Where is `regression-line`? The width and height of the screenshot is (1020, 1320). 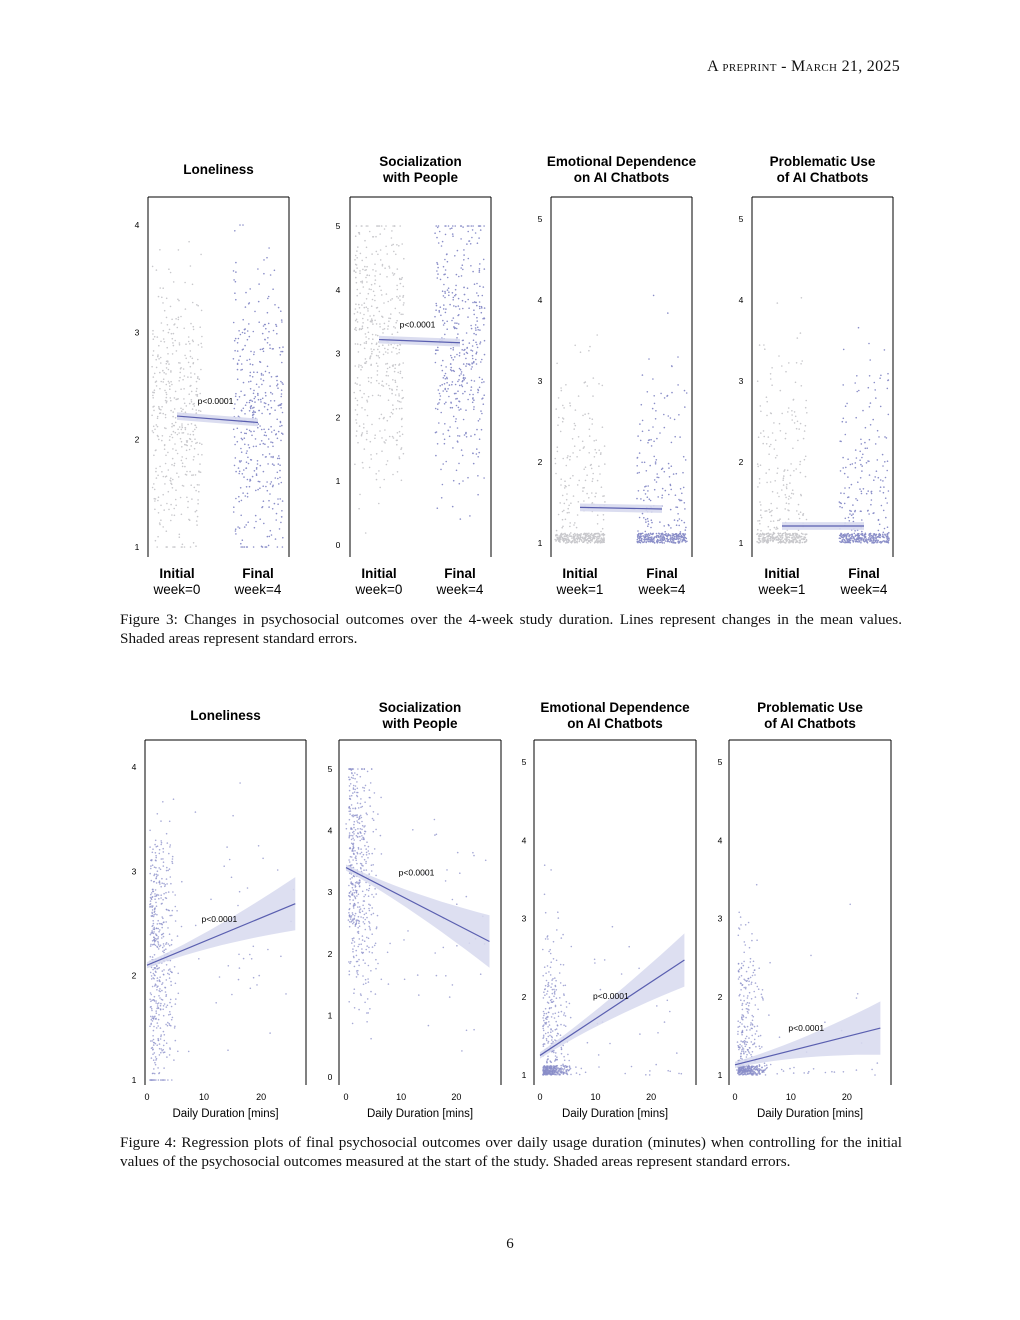
regression-line is located at coordinates (417, 905).